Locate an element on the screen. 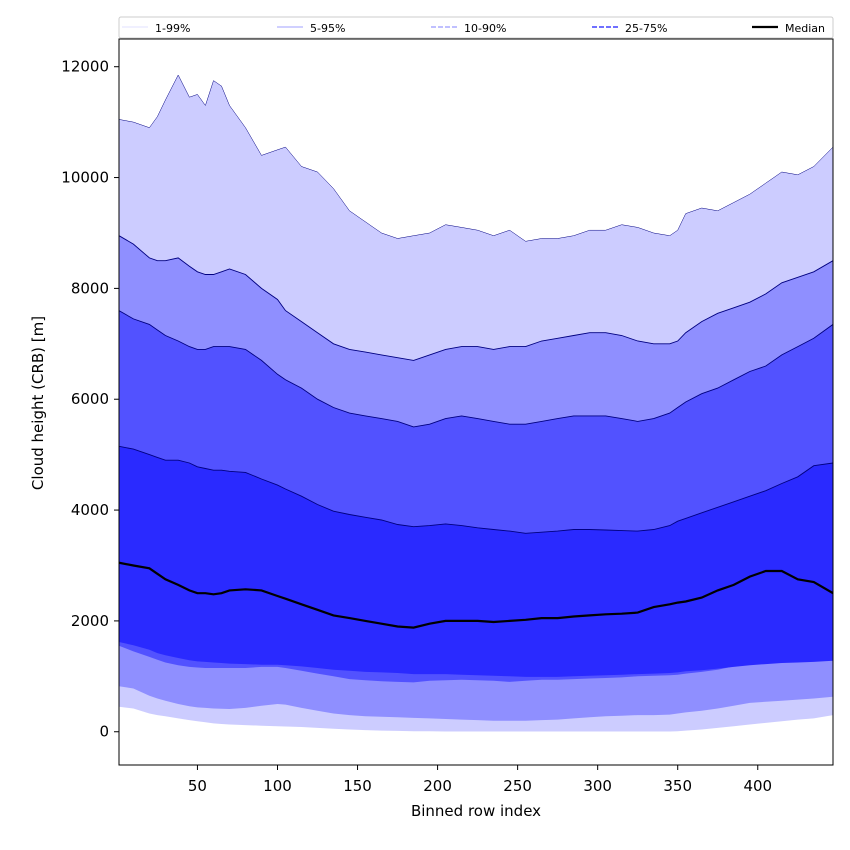 This screenshot has height=850, width=850. x-tick-label-400: 400 is located at coordinates (757, 786).